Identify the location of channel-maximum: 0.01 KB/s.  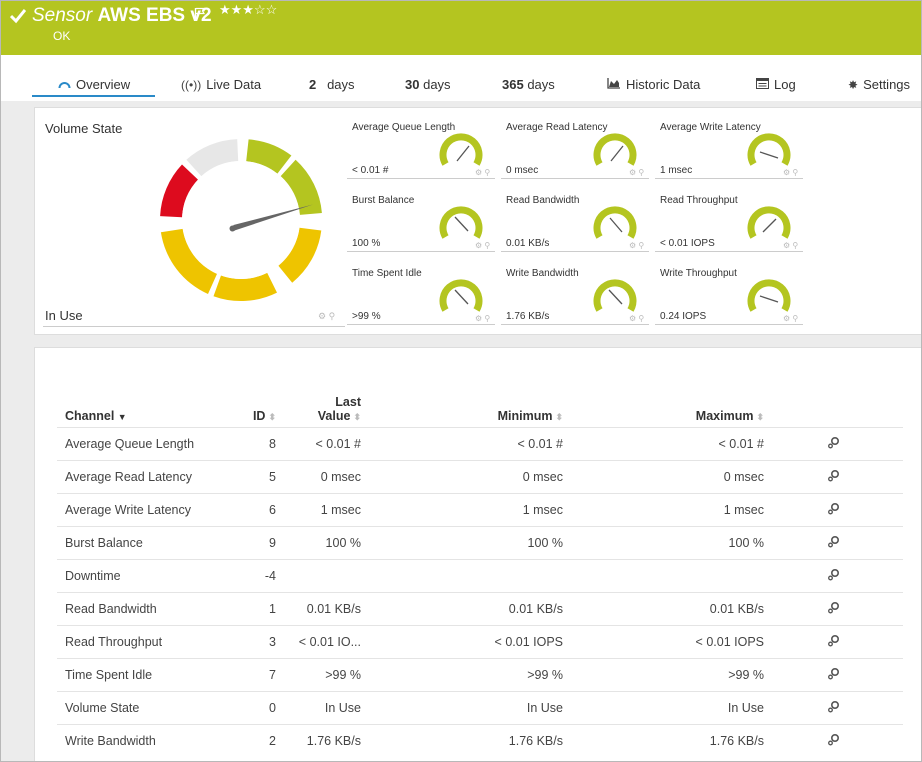
(663, 608).